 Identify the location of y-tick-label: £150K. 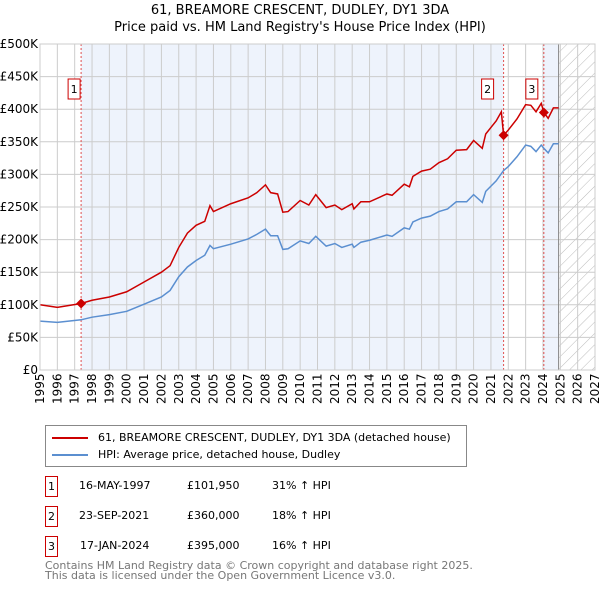
(19, 272).